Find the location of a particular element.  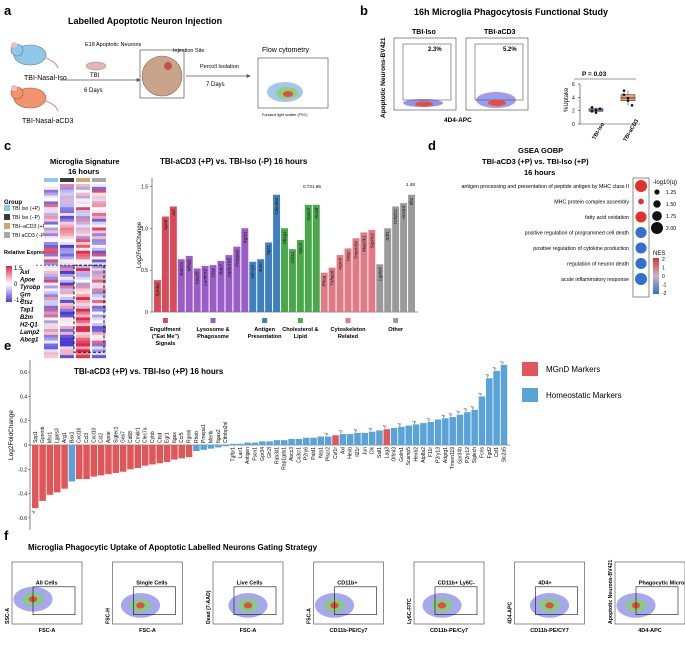

gating-plot: Live Cells FSC-A Dead (7-AAD) is located at coordinates (245, 597).